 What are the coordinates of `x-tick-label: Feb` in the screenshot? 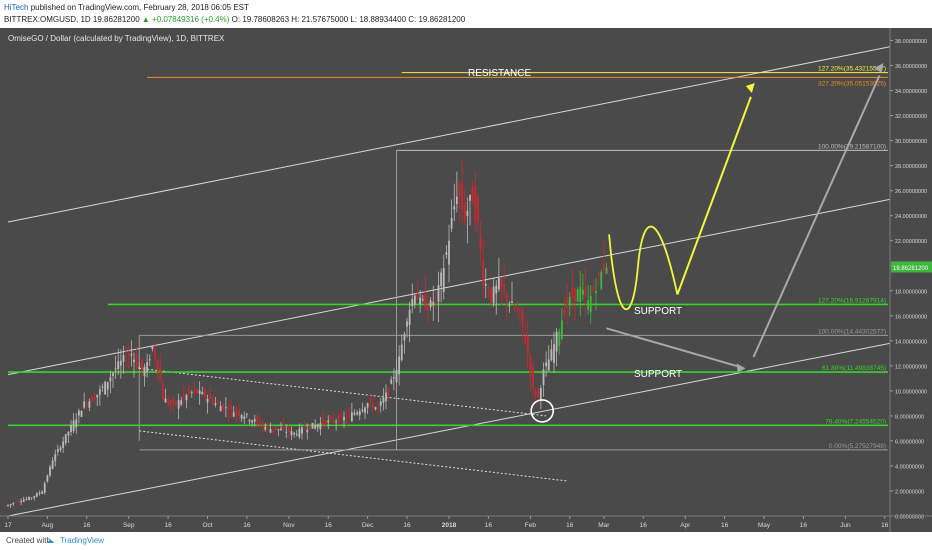 It's located at (531, 525).